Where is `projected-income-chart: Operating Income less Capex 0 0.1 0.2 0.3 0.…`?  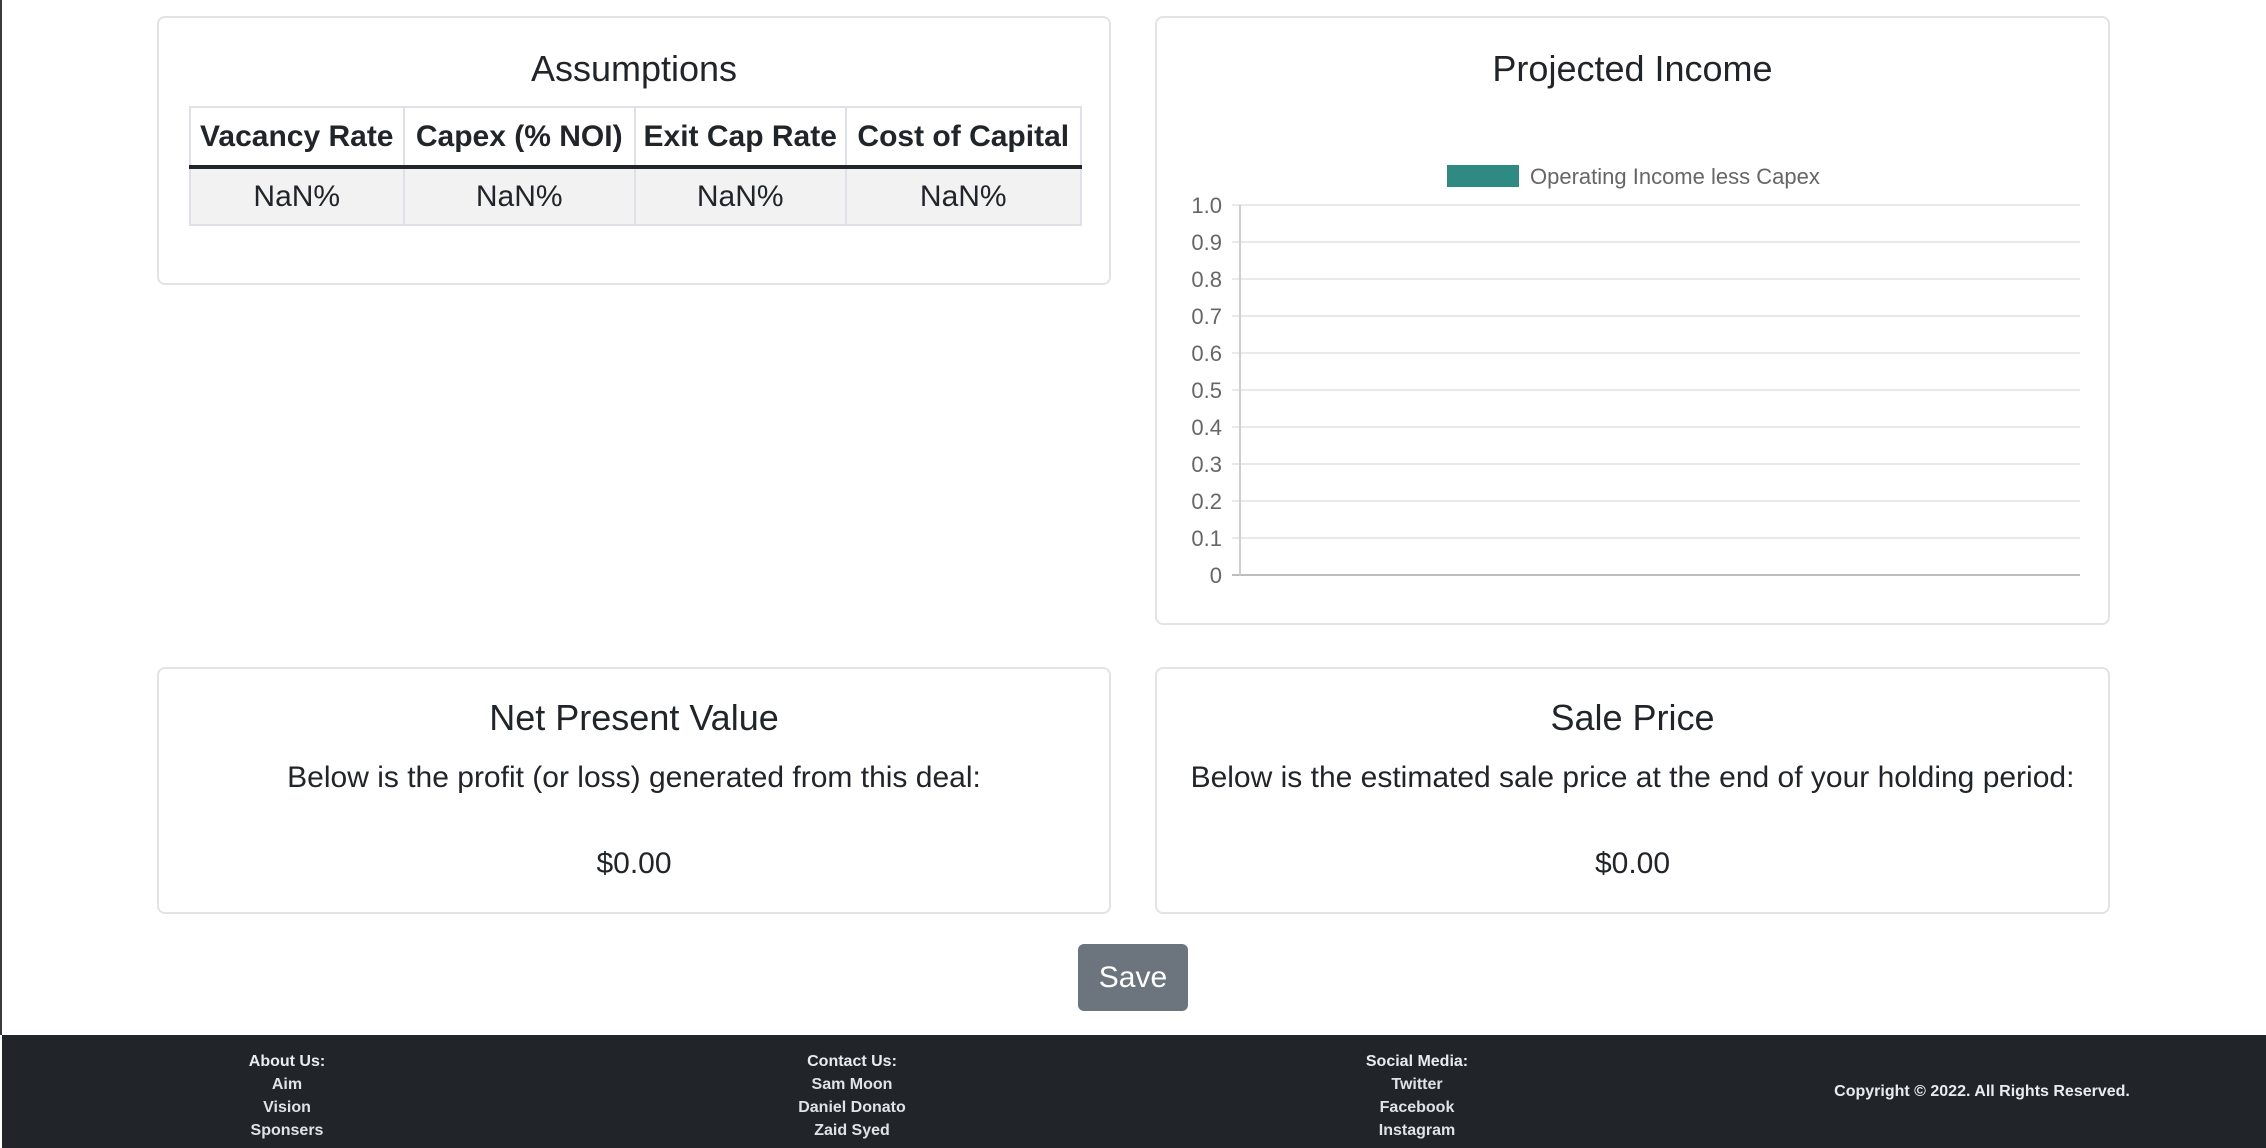 projected-income-chart: Operating Income less Capex 0 0.1 0.2 0.3 0.… is located at coordinates (1635, 376).